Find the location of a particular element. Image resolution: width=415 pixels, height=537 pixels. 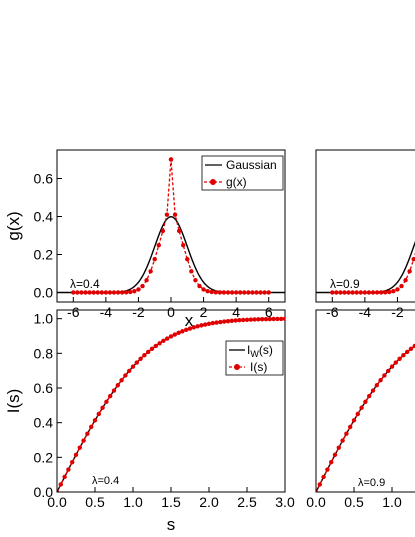

legend-label-gx: g(x) is located at coordinates (236, 182).